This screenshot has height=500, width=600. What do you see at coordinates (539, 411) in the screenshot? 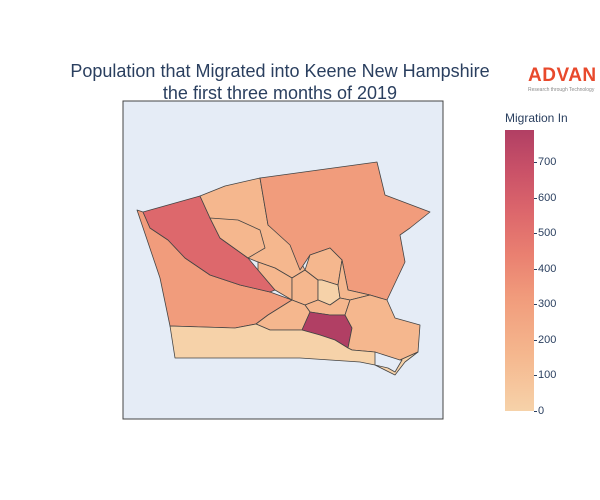
I see `colorbar-tick-label: 0` at bounding box center [539, 411].